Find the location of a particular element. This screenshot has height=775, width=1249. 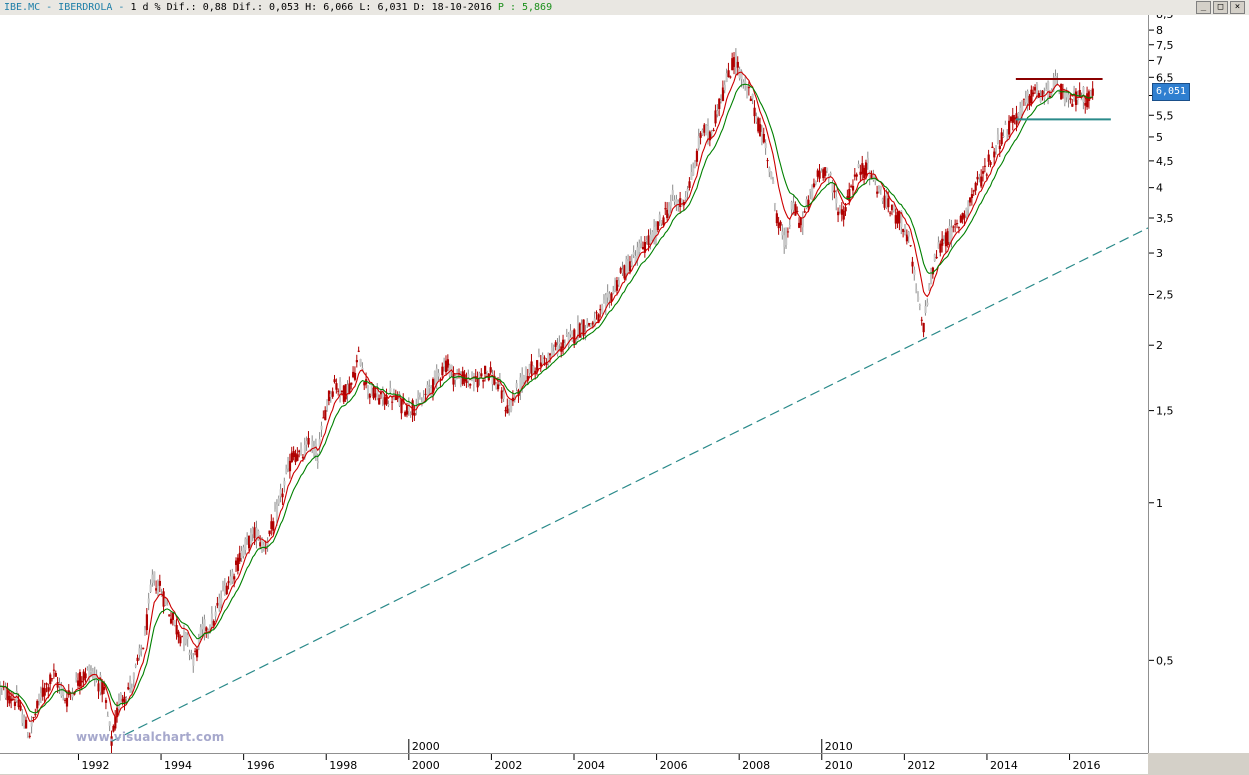

y-tick-label-top: 8,5 is located at coordinates (1165, 18).